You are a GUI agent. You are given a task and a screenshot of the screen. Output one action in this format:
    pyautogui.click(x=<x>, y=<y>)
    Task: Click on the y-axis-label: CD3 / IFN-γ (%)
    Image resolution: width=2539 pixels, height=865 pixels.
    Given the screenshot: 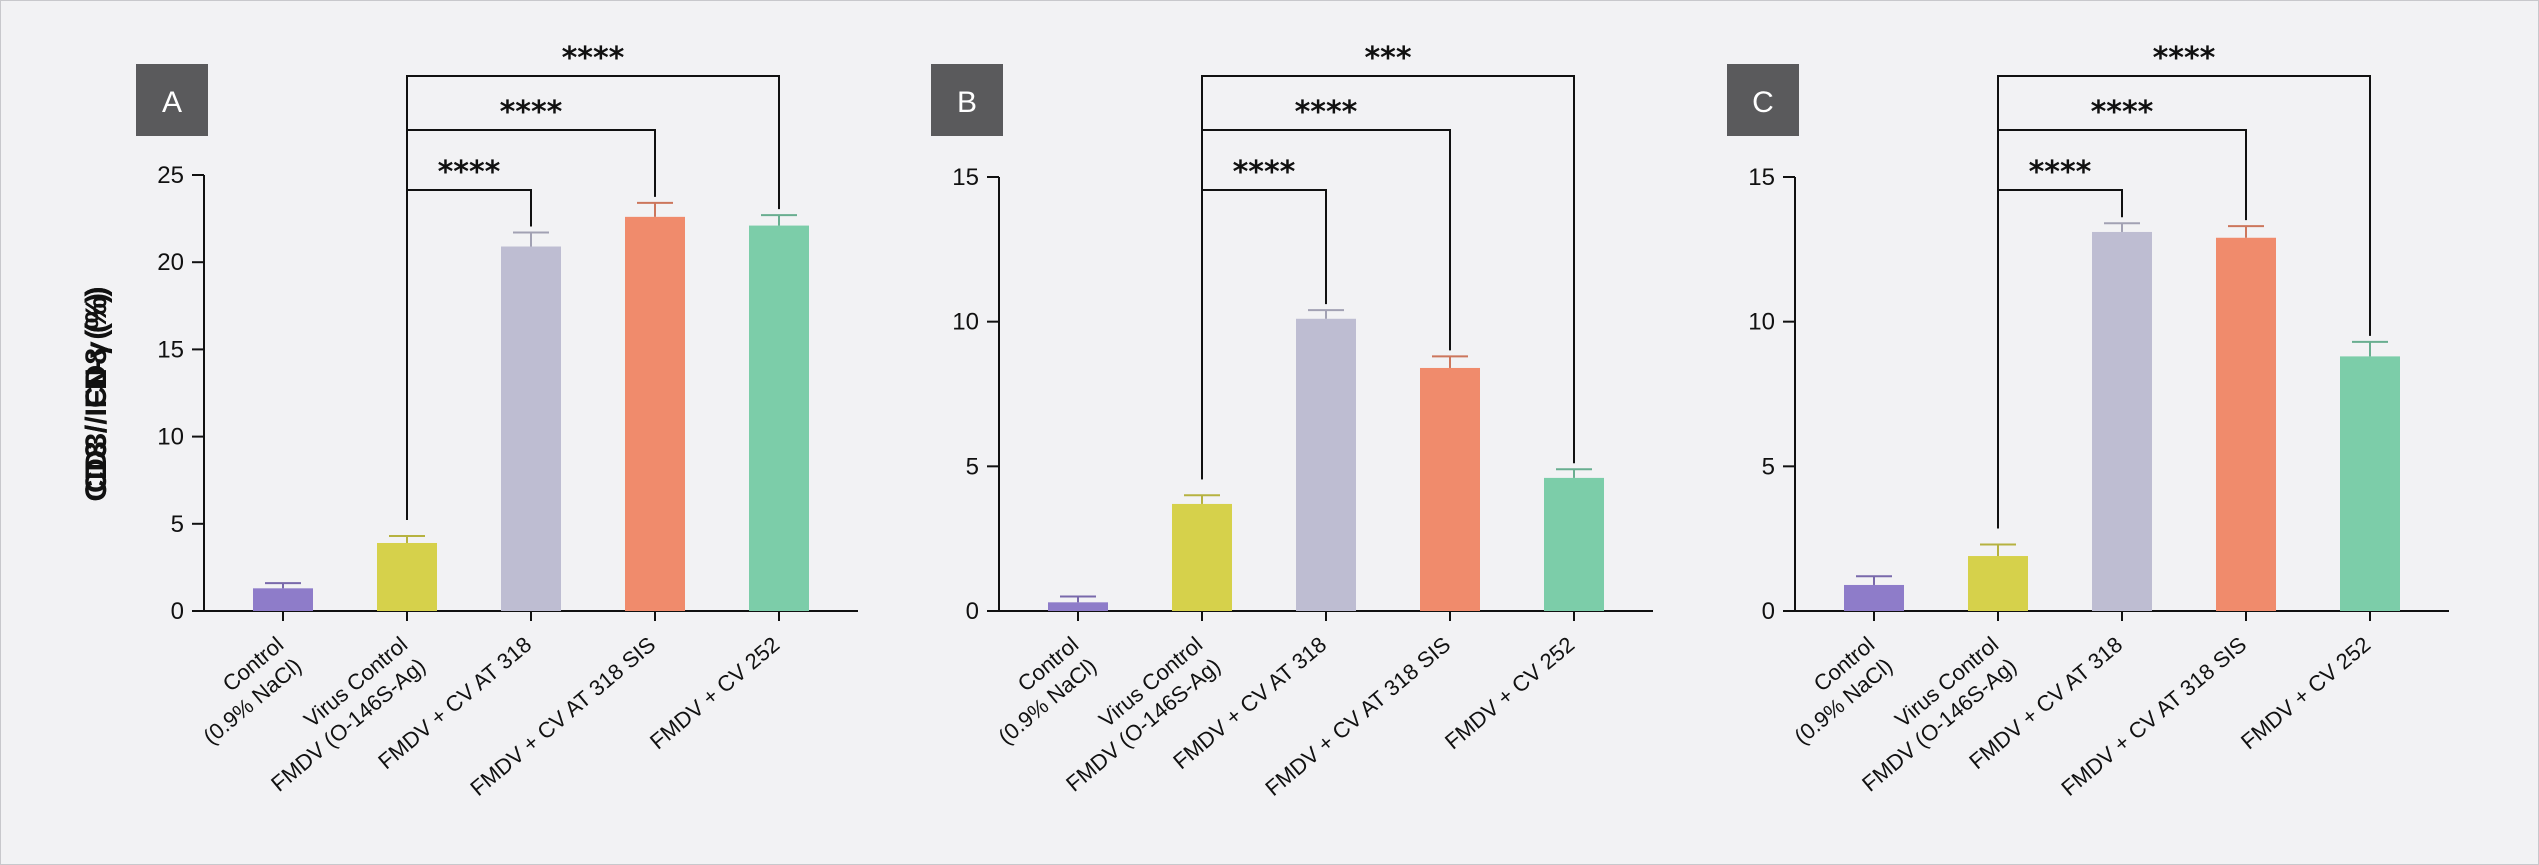 What is the action you would take?
    pyautogui.click(x=96, y=393)
    